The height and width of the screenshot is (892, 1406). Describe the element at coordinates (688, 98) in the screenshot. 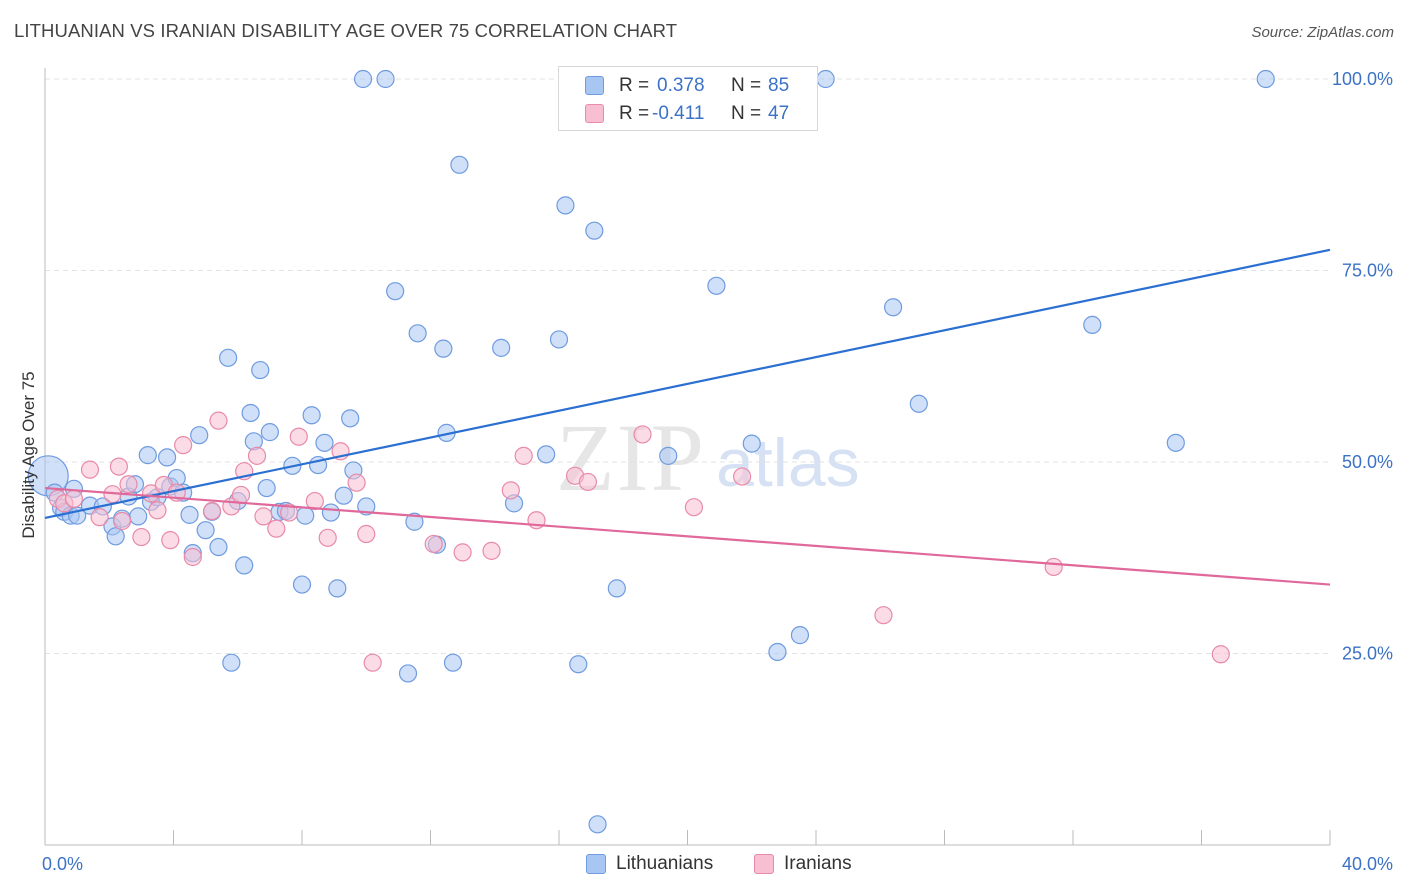

I see `correlation-legend: R = 0.378 N = 85 R = -0.411 N = 47` at that location.